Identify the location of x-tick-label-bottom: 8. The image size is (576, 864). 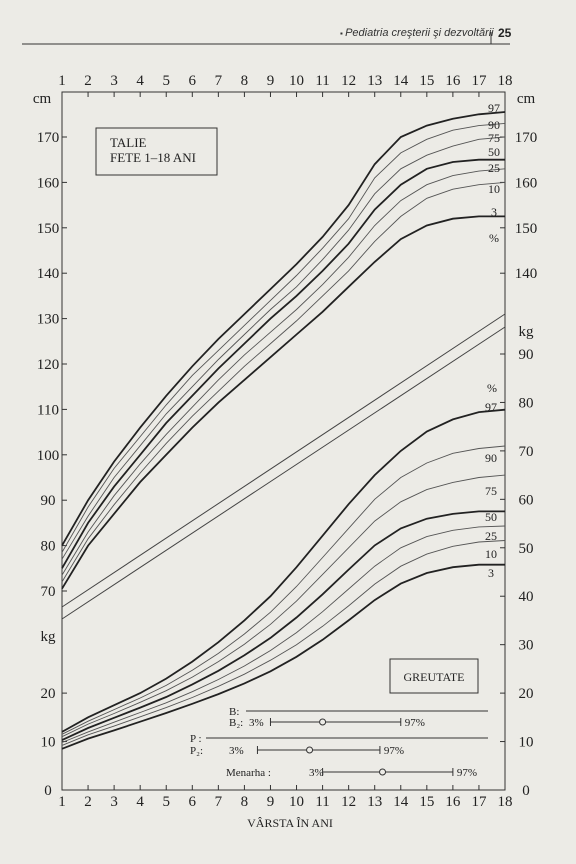
(245, 802).